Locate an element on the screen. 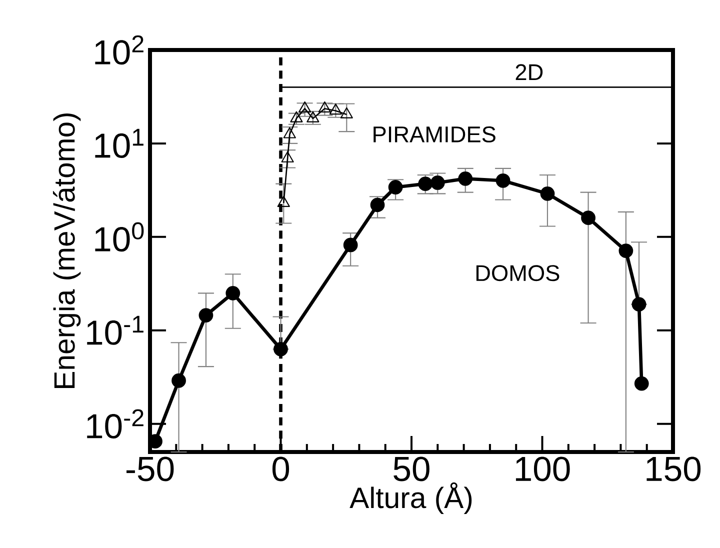 This screenshot has height=548, width=720. x-tick-label: 0 is located at coordinates (281, 469).